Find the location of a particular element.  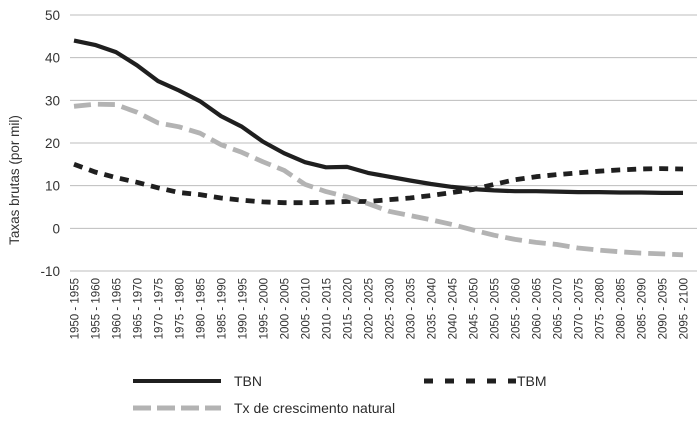

series-line-tbm is located at coordinates (378, 184).